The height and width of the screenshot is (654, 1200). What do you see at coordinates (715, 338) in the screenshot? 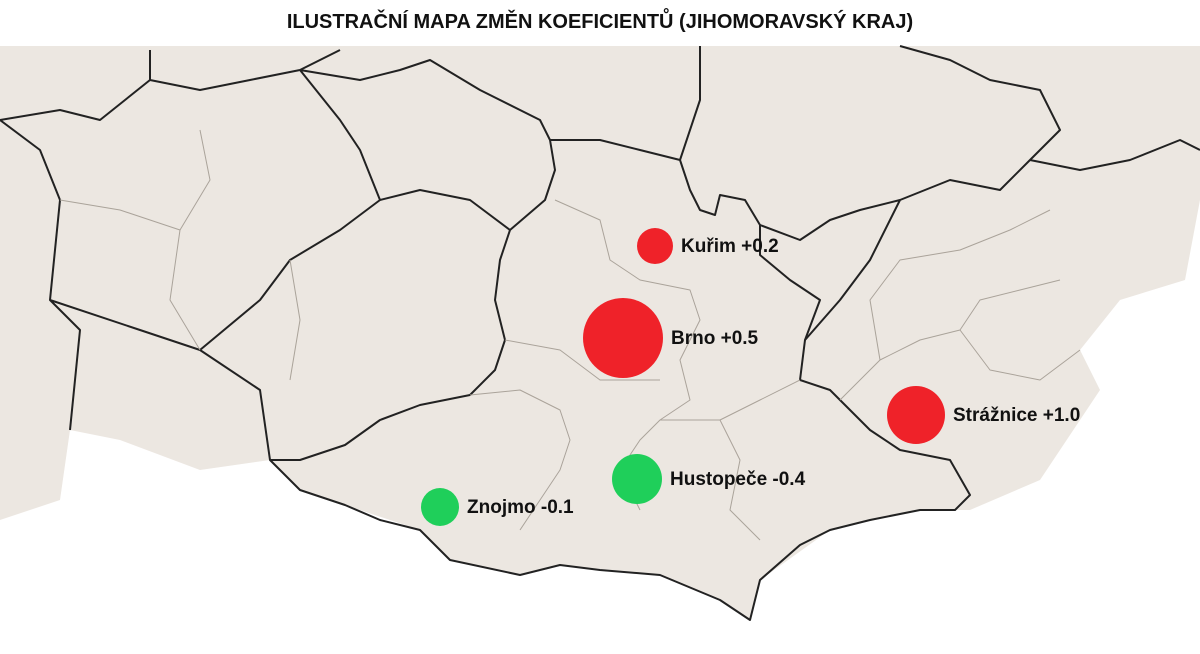
I see `bubble-label: Brno +0.5` at bounding box center [715, 338].